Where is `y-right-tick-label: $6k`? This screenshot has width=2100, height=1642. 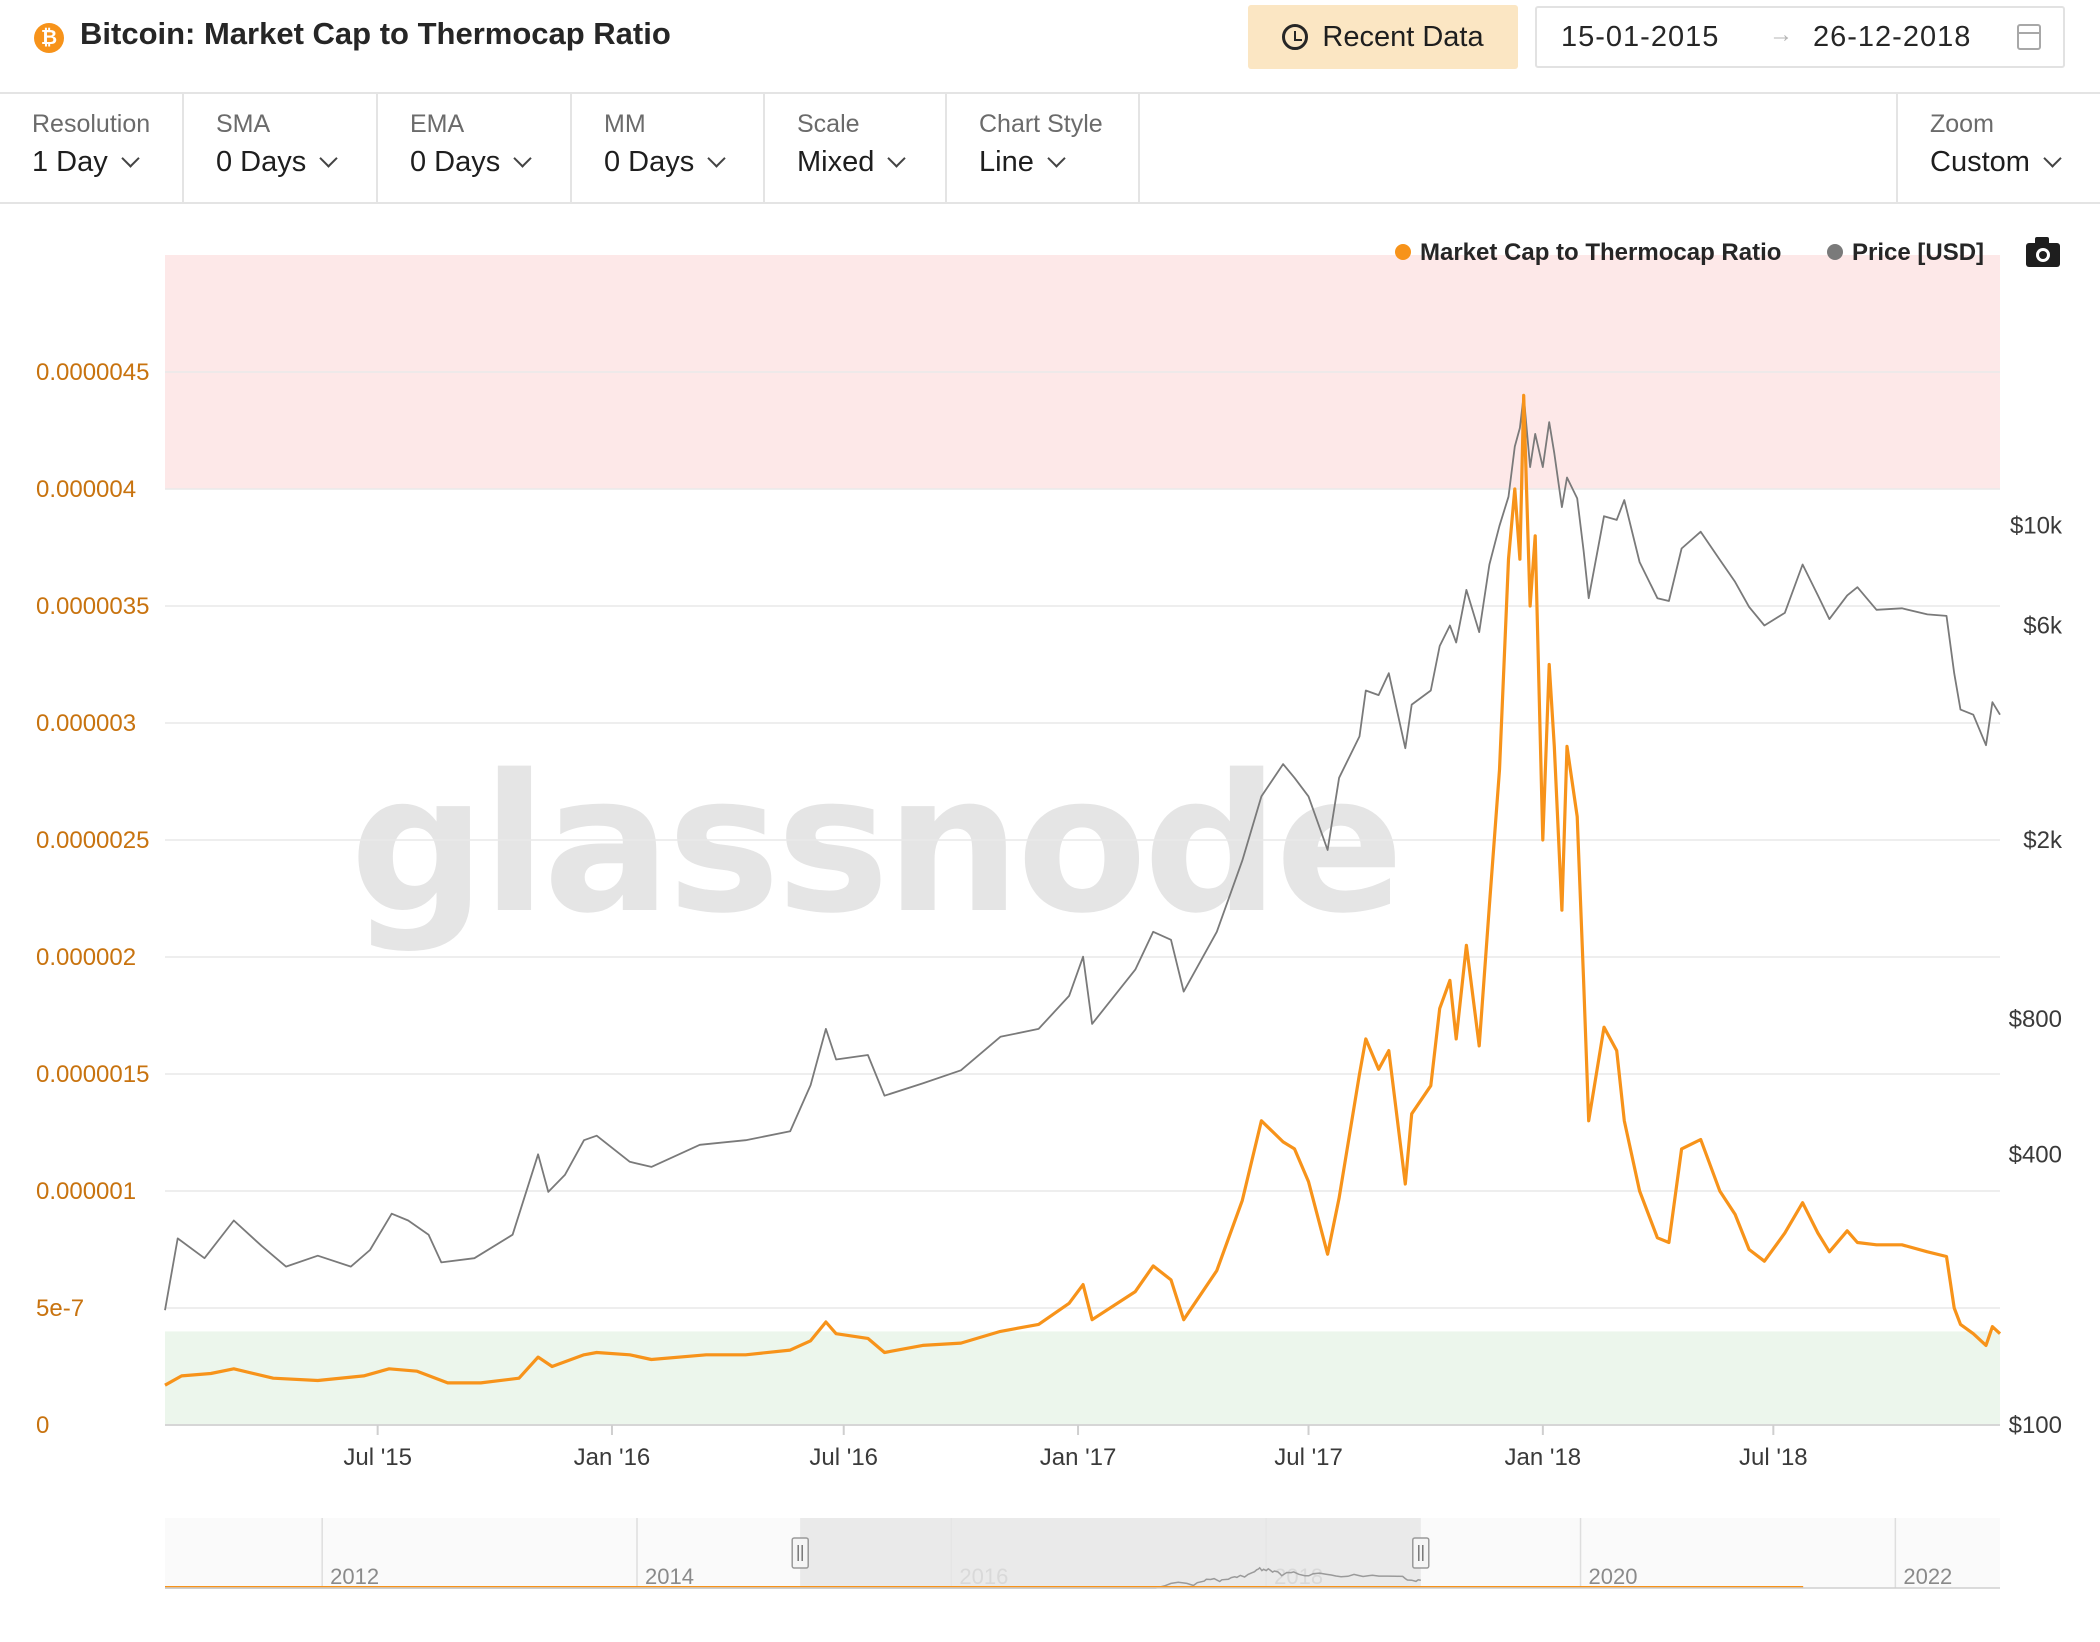
y-right-tick-label: $6k is located at coordinates (2043, 625).